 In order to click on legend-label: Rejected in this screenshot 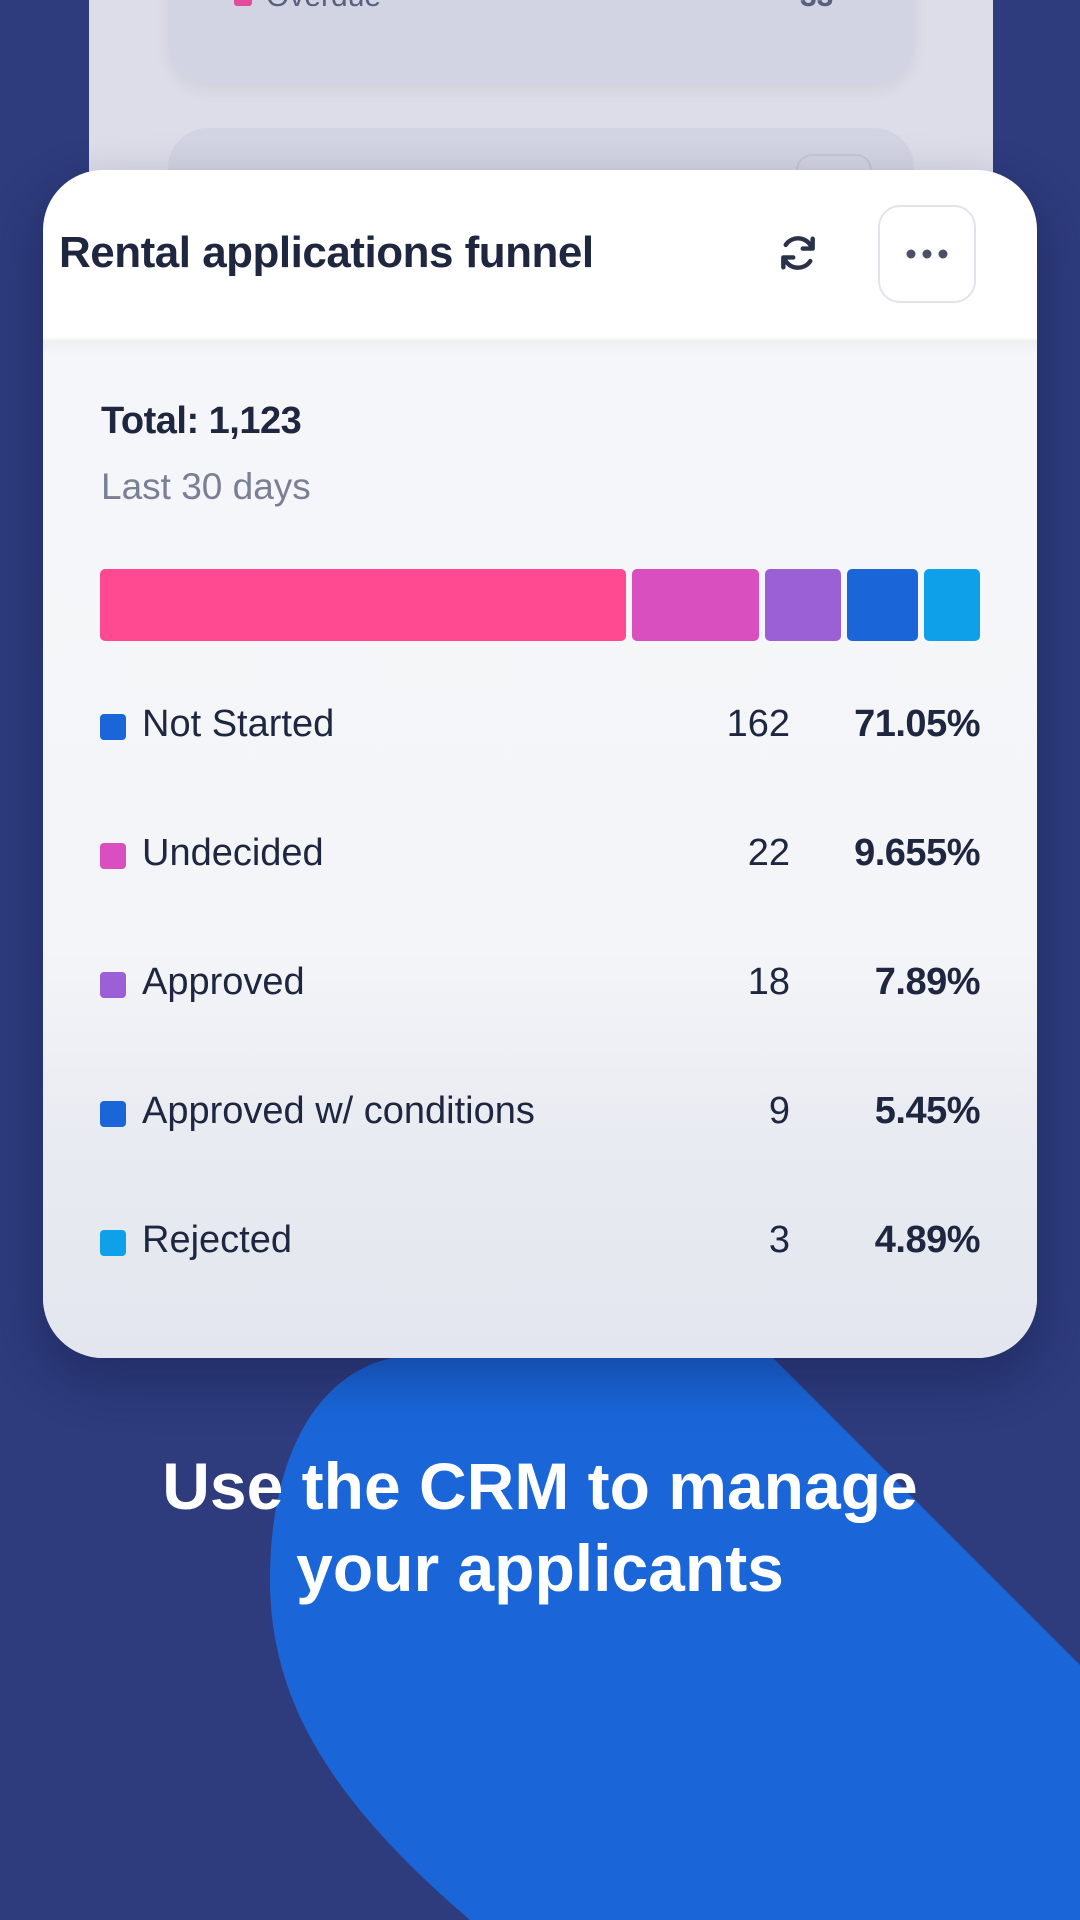, I will do `click(217, 1240)`.